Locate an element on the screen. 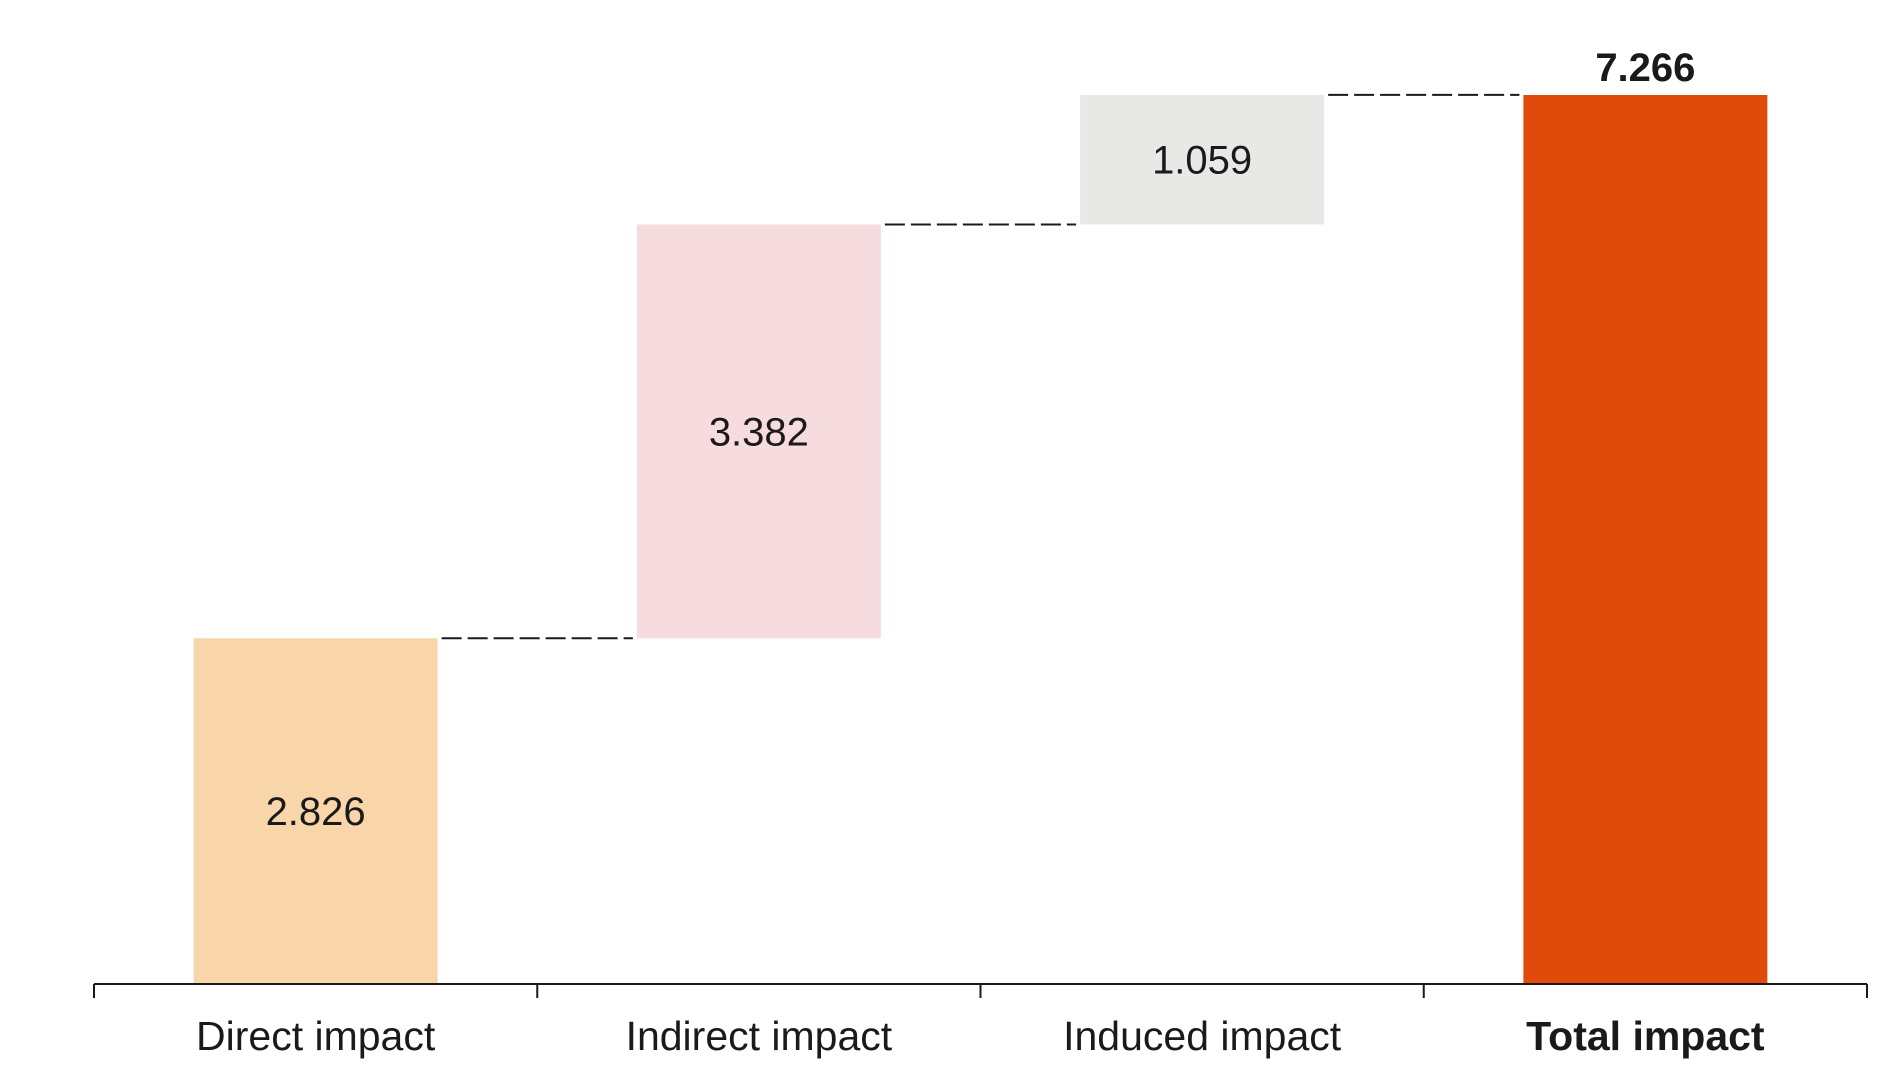  category-label-direct-impact: Direct impact is located at coordinates (316, 1036).